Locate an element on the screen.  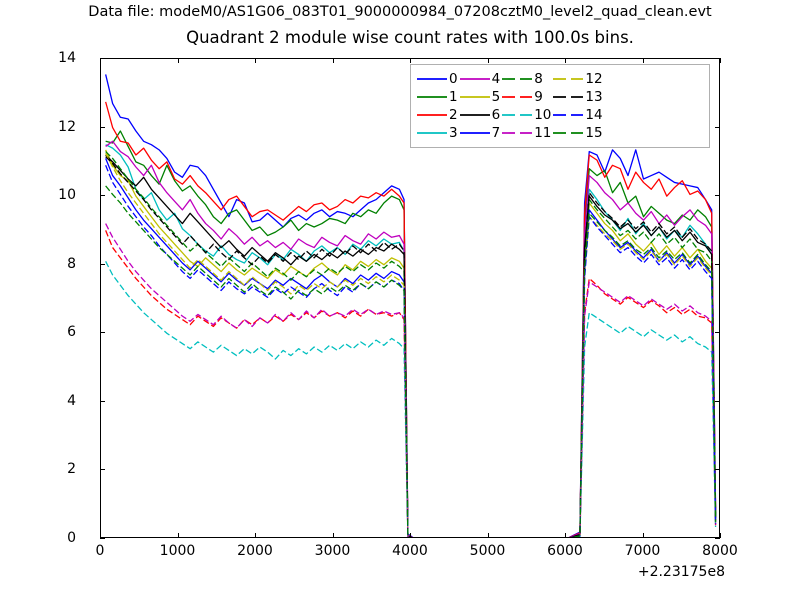
legend-label-0: 0 is located at coordinates (453, 79).